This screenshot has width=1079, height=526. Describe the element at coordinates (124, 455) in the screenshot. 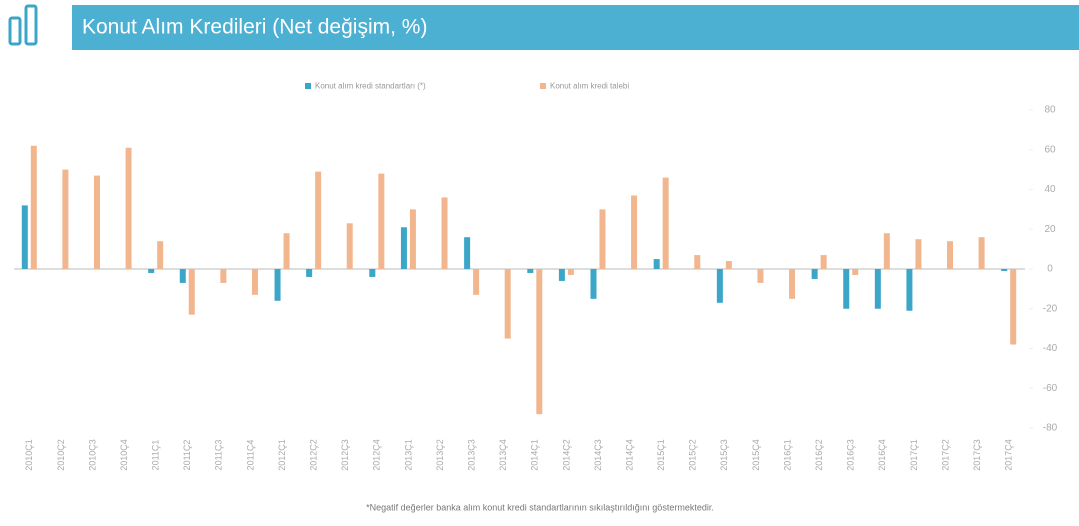

I see `x-tick-label: 2010Ç4` at that location.